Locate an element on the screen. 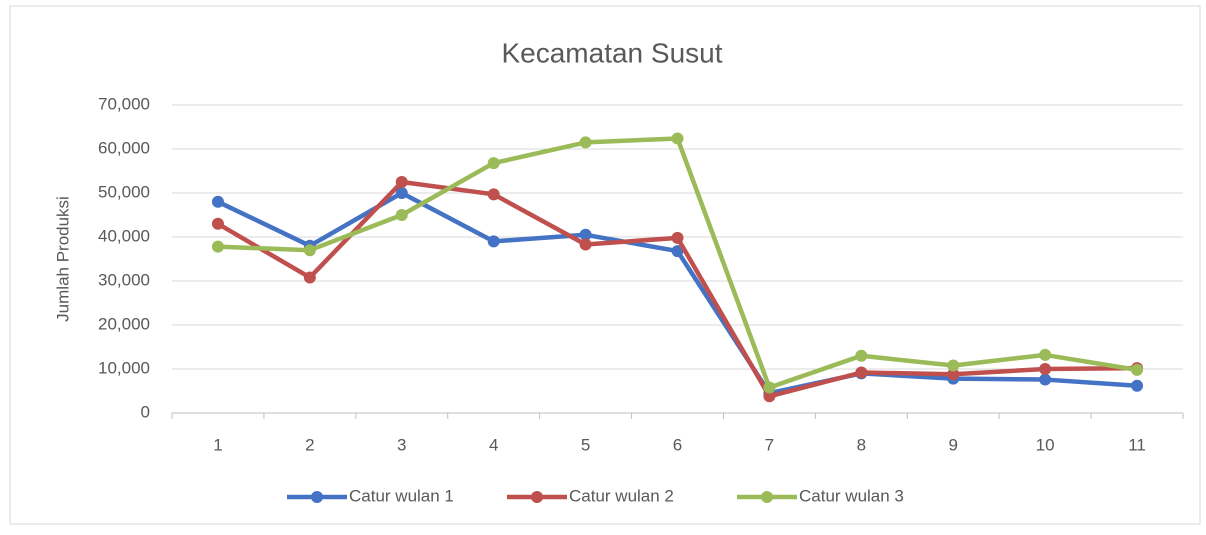 This screenshot has height=535, width=1206. chart-title: Kecamatan Susut is located at coordinates (611, 52).